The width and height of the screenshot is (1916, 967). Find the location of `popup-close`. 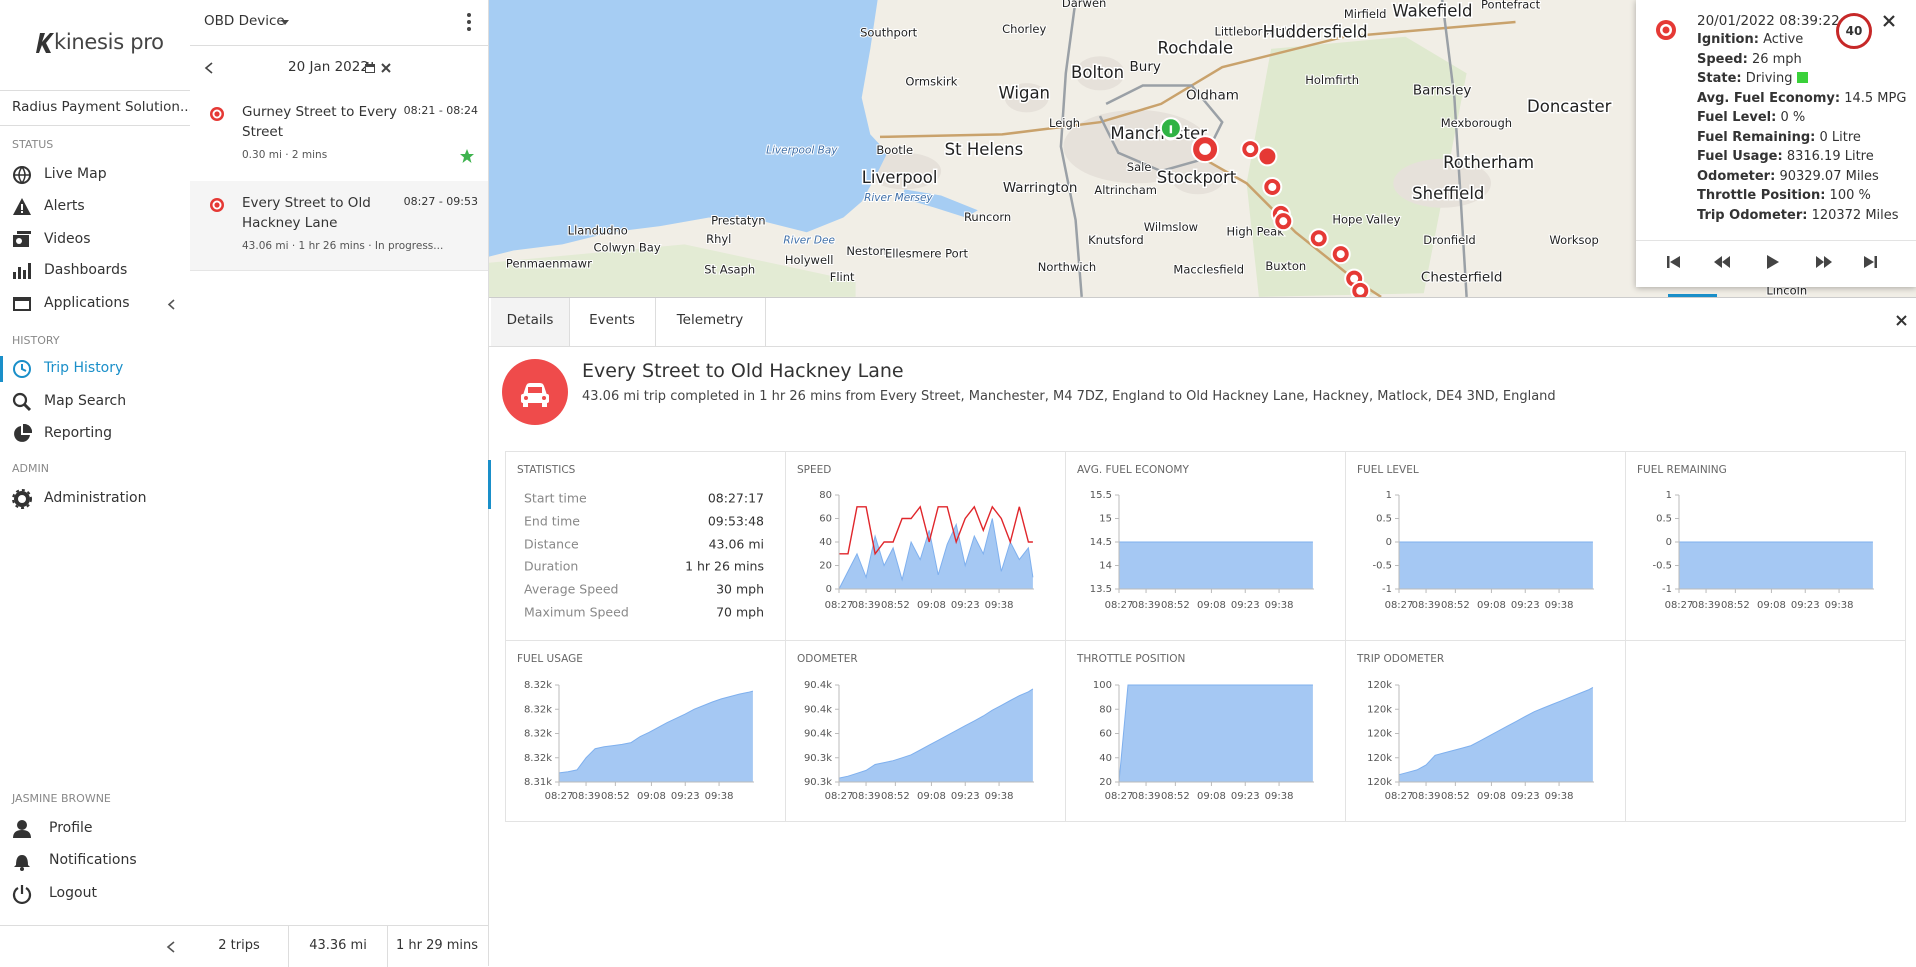

popup-close is located at coordinates (1889, 21).